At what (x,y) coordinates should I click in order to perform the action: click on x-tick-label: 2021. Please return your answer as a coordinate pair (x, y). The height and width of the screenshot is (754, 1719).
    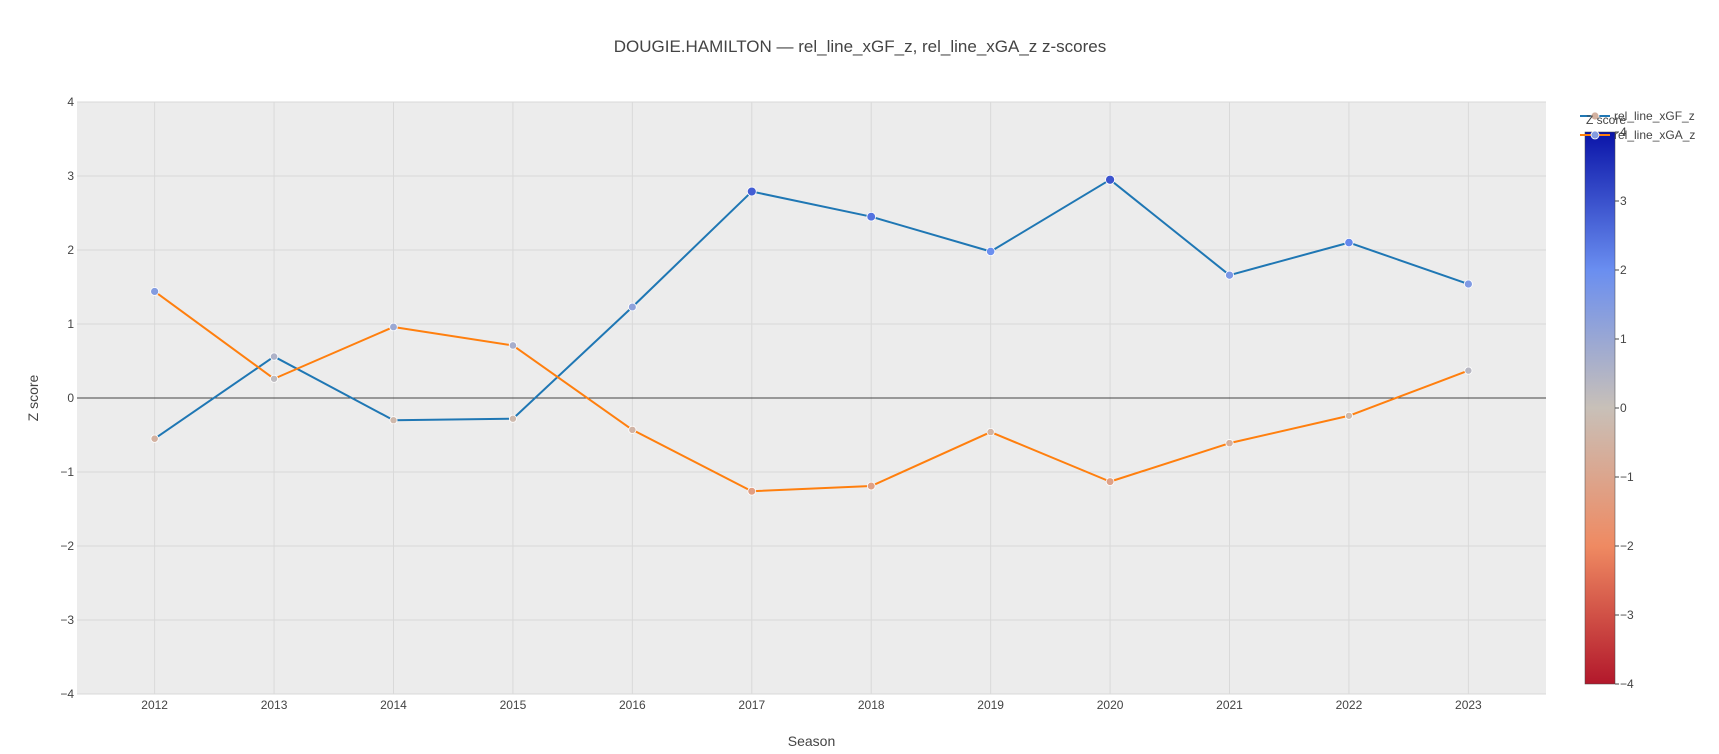
    Looking at the image, I should click on (1229, 705).